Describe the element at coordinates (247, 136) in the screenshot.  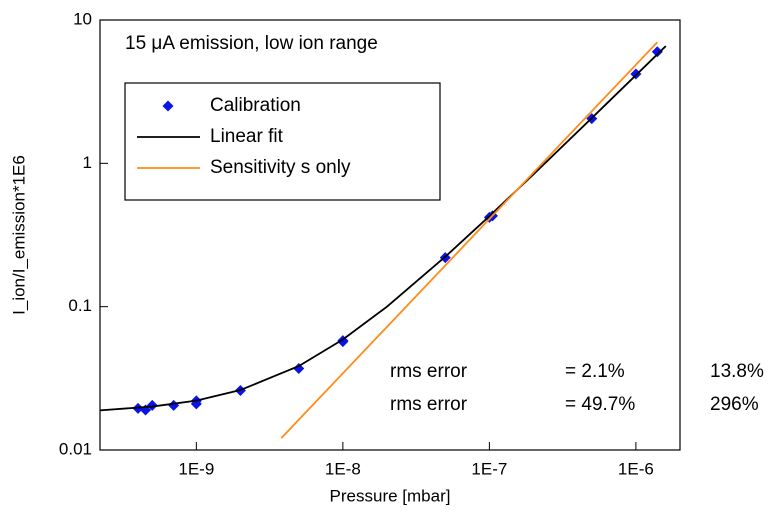
I see `legend-label: Linear fit` at that location.